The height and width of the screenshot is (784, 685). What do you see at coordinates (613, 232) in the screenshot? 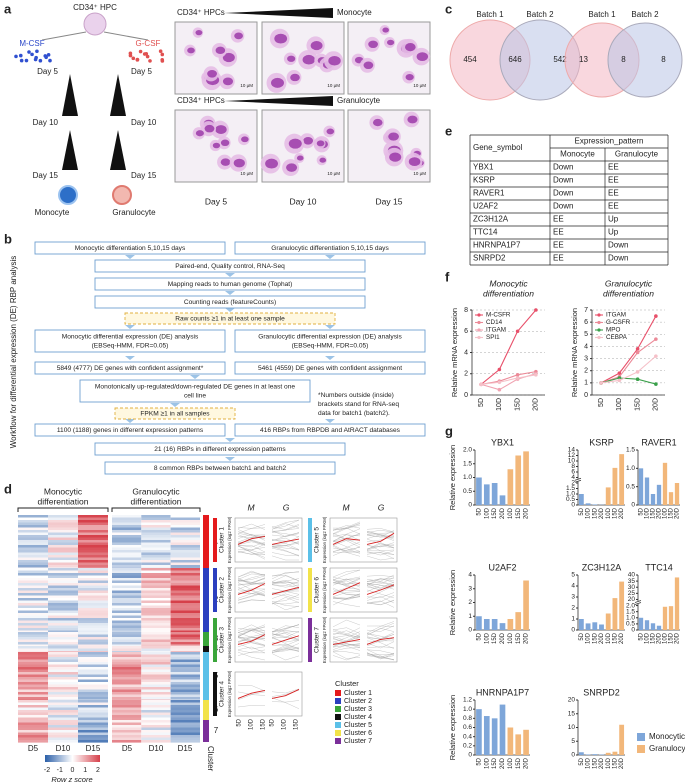
I see `table-cell: Up` at bounding box center [613, 232].